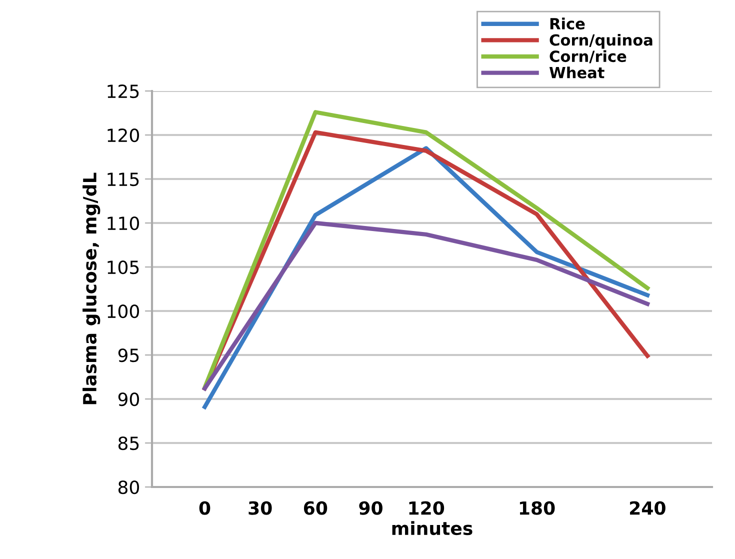  I want to click on y-tick-label: 115, so click(123, 179).